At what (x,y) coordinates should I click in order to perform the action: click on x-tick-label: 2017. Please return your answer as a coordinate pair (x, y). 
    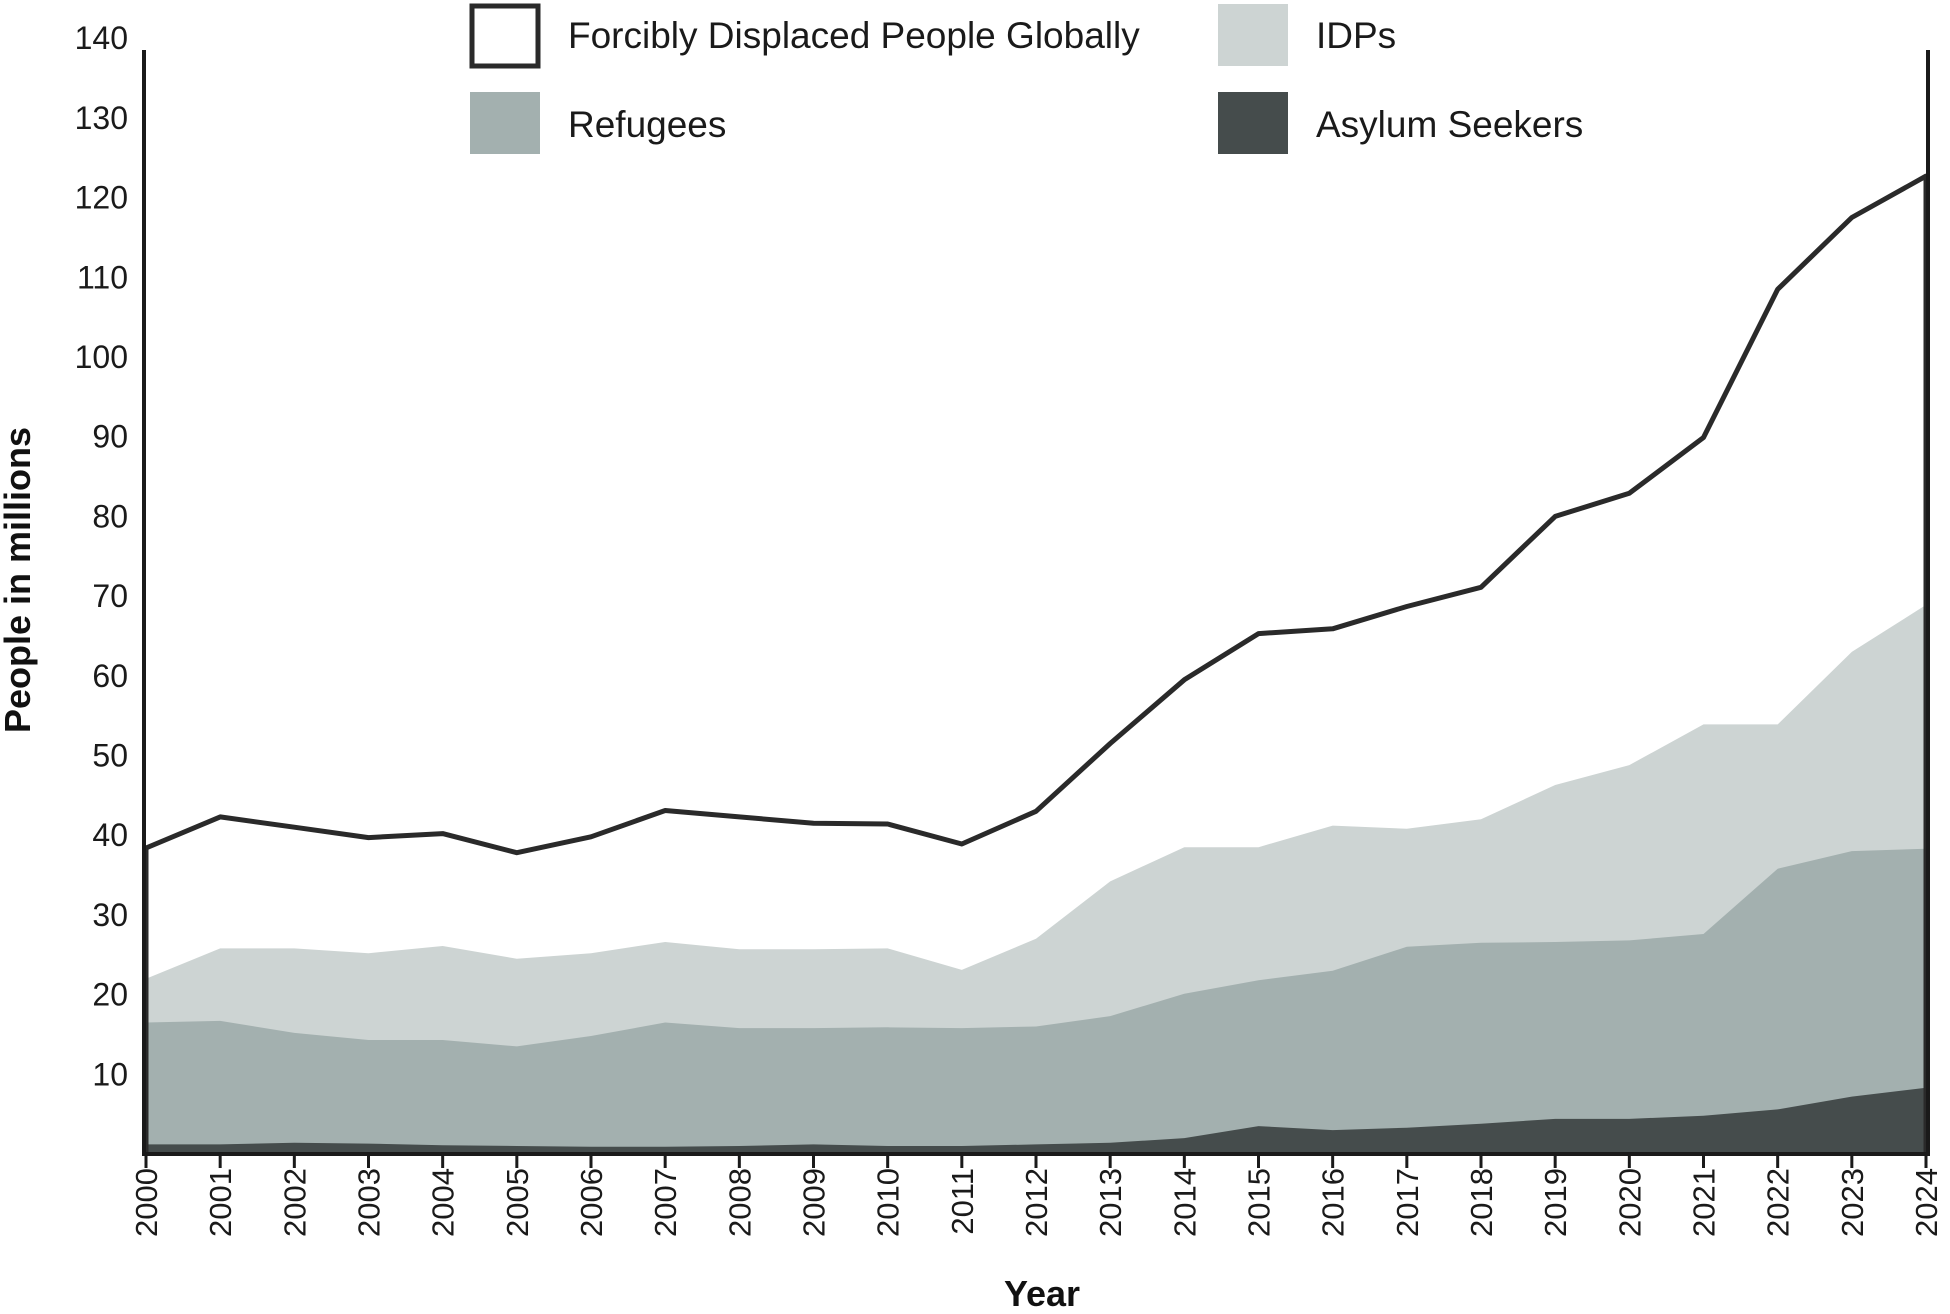
    Looking at the image, I should click on (1407, 1202).